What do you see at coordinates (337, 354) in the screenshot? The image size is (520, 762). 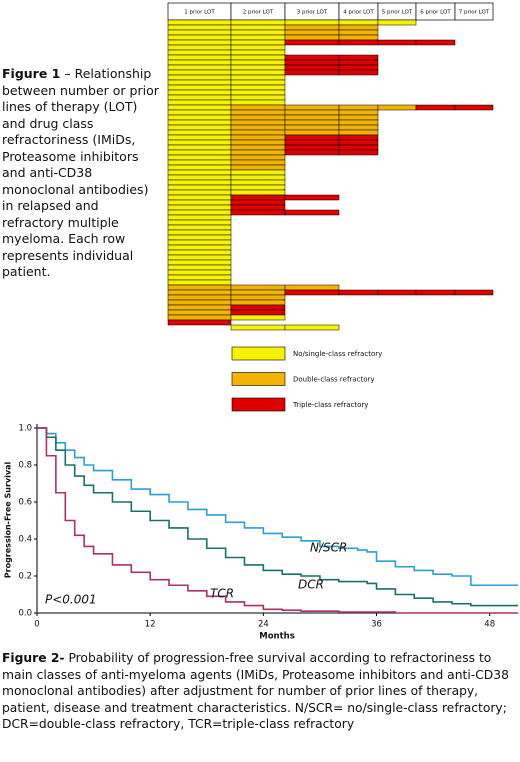 I see `legend-label: No/single-class refractory` at bounding box center [337, 354].